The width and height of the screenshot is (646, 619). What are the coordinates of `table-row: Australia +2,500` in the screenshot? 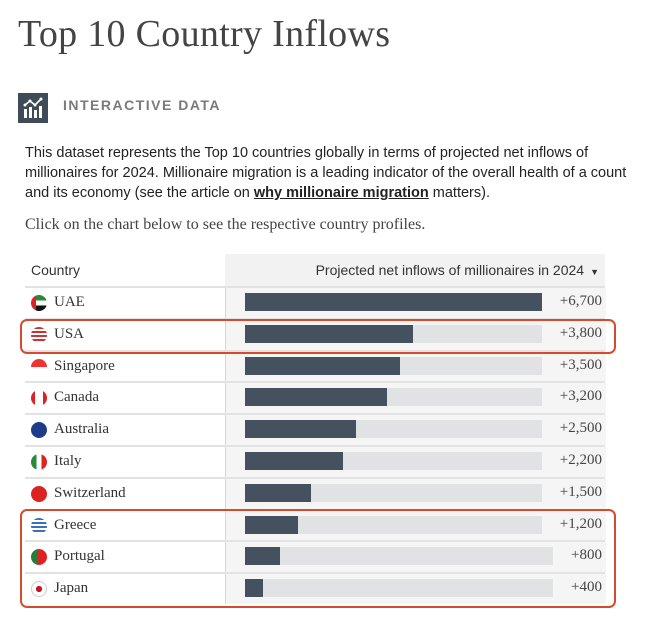 It's located at (315, 429).